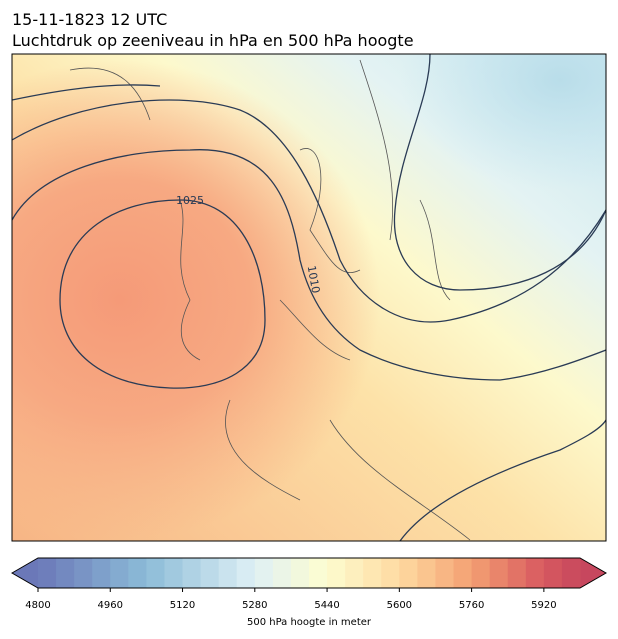 Image resolution: width=618 pixels, height=639 pixels. Describe the element at coordinates (543, 605) in the screenshot. I see `colorbar-tick-label: 5920` at that location.